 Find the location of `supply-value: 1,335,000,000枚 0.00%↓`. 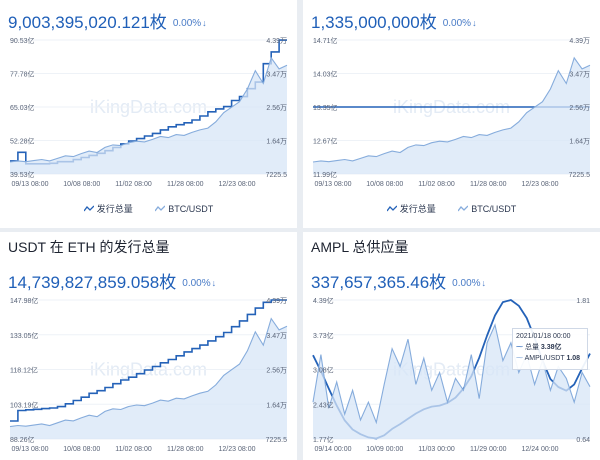

supply-value: 1,335,000,000枚 0.00%↓ is located at coordinates (394, 20).